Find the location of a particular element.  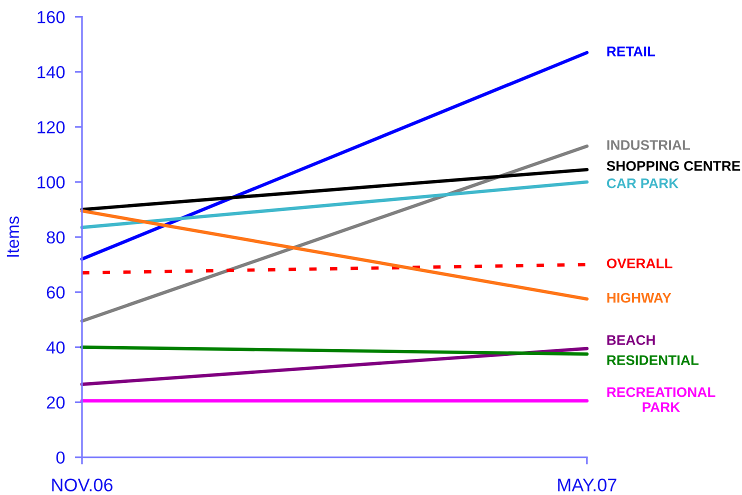

y-axis-title: Items is located at coordinates (13, 236).